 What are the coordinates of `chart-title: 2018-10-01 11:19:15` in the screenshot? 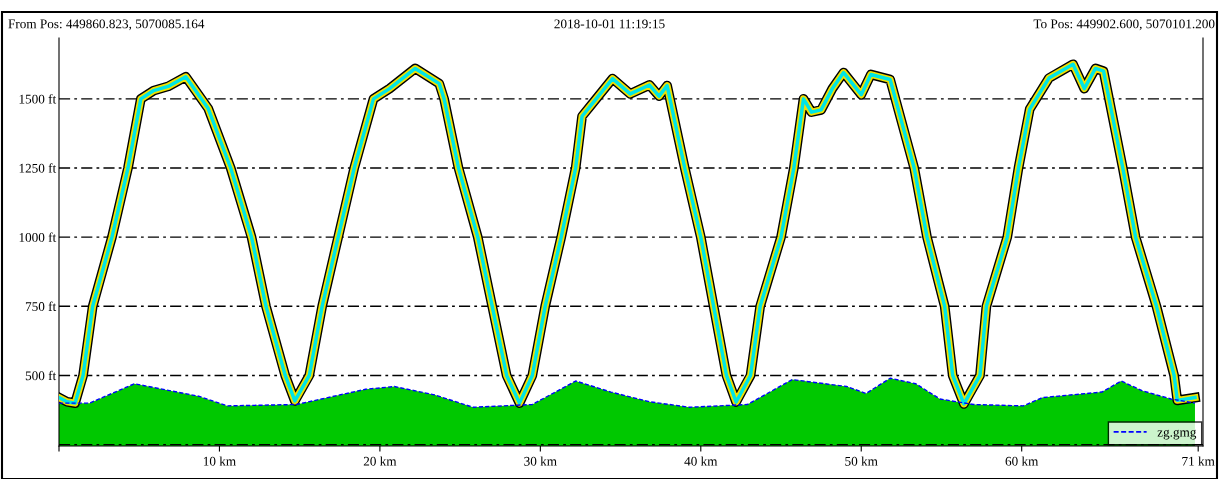 It's located at (609, 24).